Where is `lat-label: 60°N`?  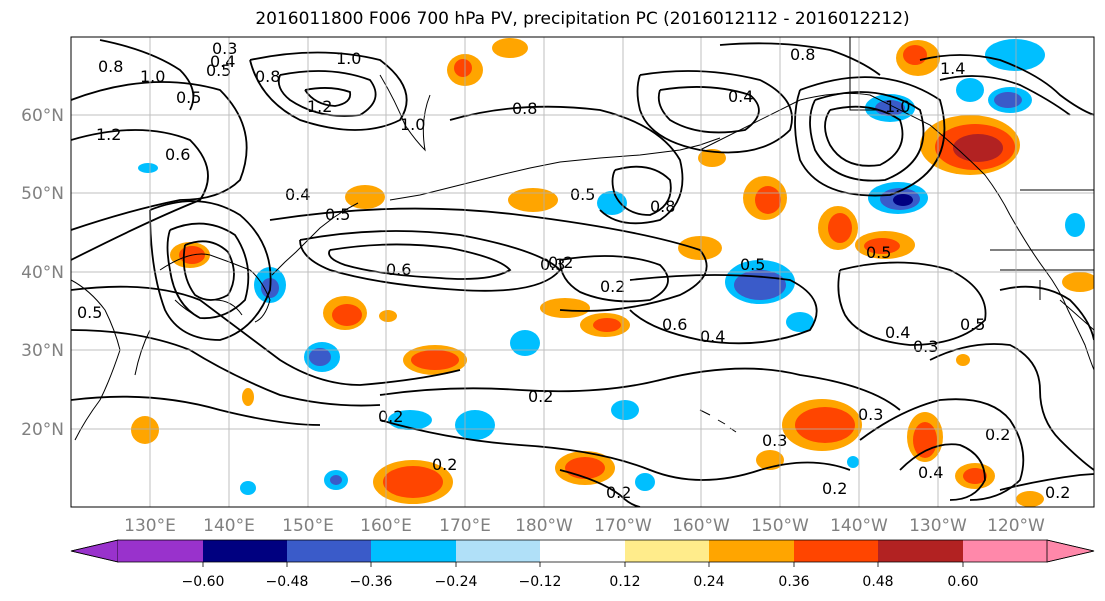
lat-label: 60°N is located at coordinates (42, 116).